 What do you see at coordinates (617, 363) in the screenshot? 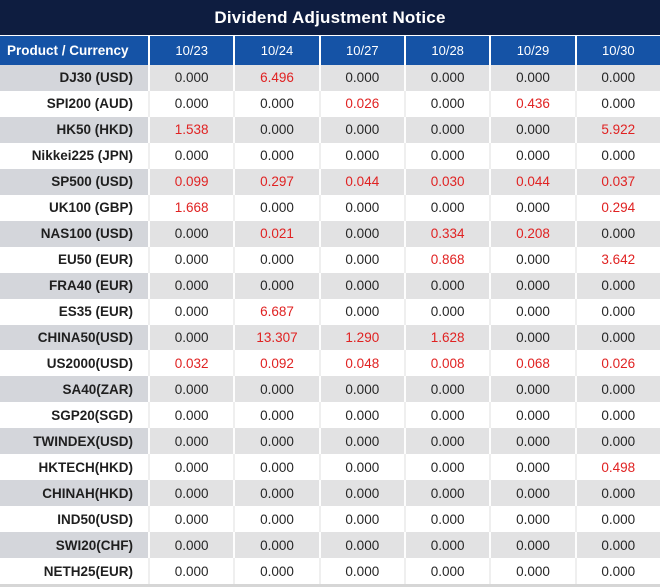
I see `dividend-value-cell: 0.026` at bounding box center [617, 363].